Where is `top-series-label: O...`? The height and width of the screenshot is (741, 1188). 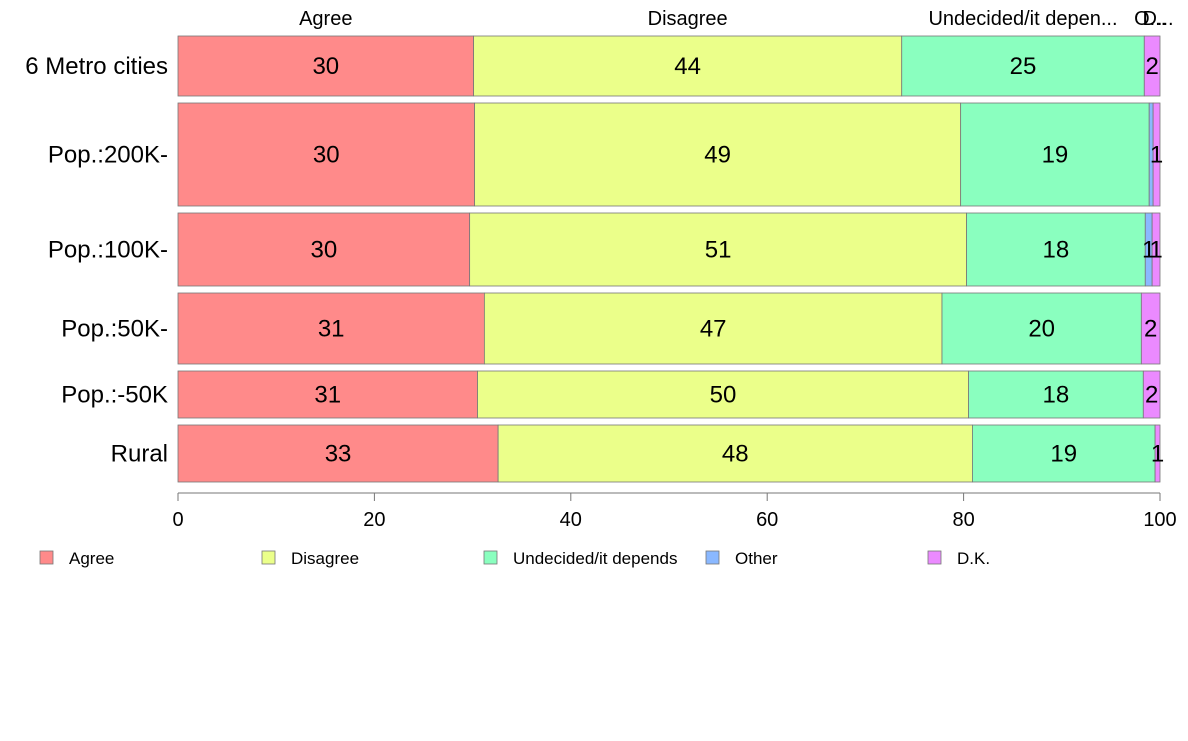
top-series-label: O... is located at coordinates (1150, 19).